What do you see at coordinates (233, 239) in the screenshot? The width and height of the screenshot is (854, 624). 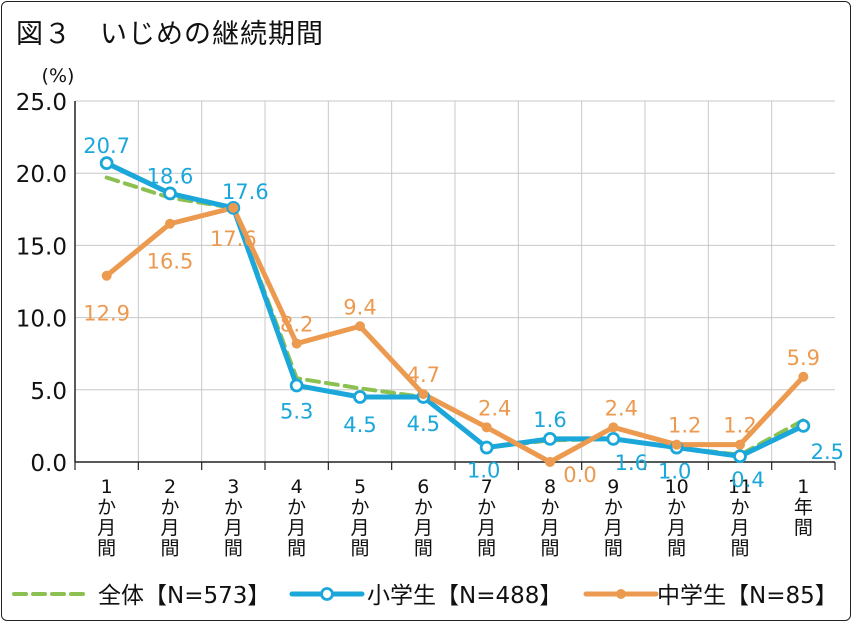 I see `data-label-s2: 17.6` at bounding box center [233, 239].